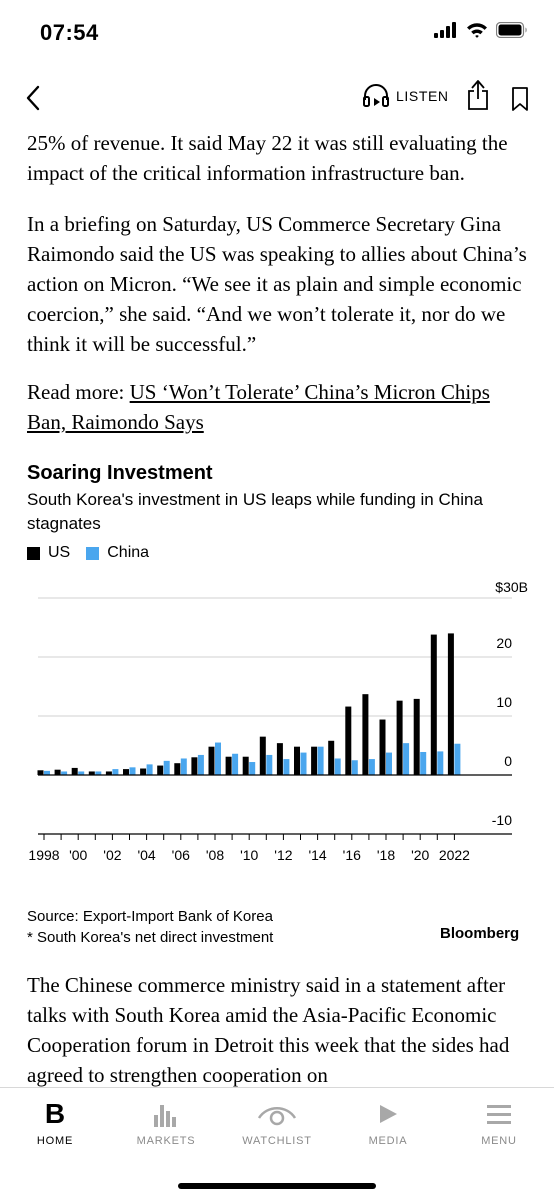 The width and height of the screenshot is (554, 1201). What do you see at coordinates (504, 702) in the screenshot?
I see `y-tick-label: 10` at bounding box center [504, 702].